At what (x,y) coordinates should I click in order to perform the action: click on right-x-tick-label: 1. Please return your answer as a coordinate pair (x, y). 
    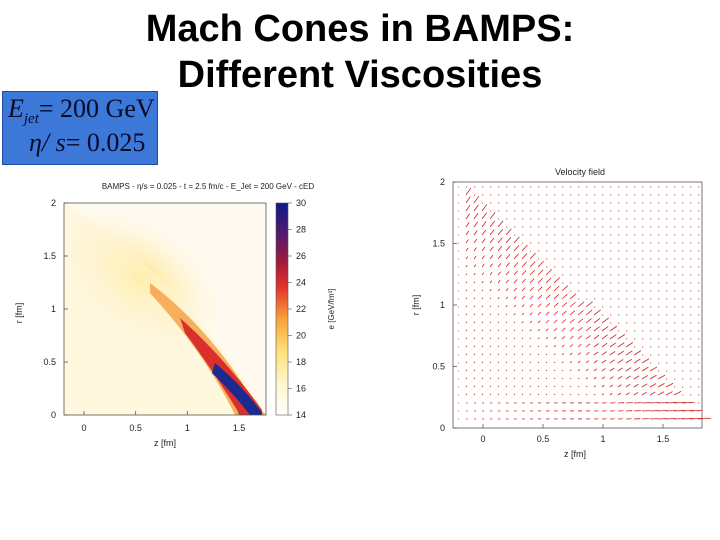
    Looking at the image, I should click on (602, 439).